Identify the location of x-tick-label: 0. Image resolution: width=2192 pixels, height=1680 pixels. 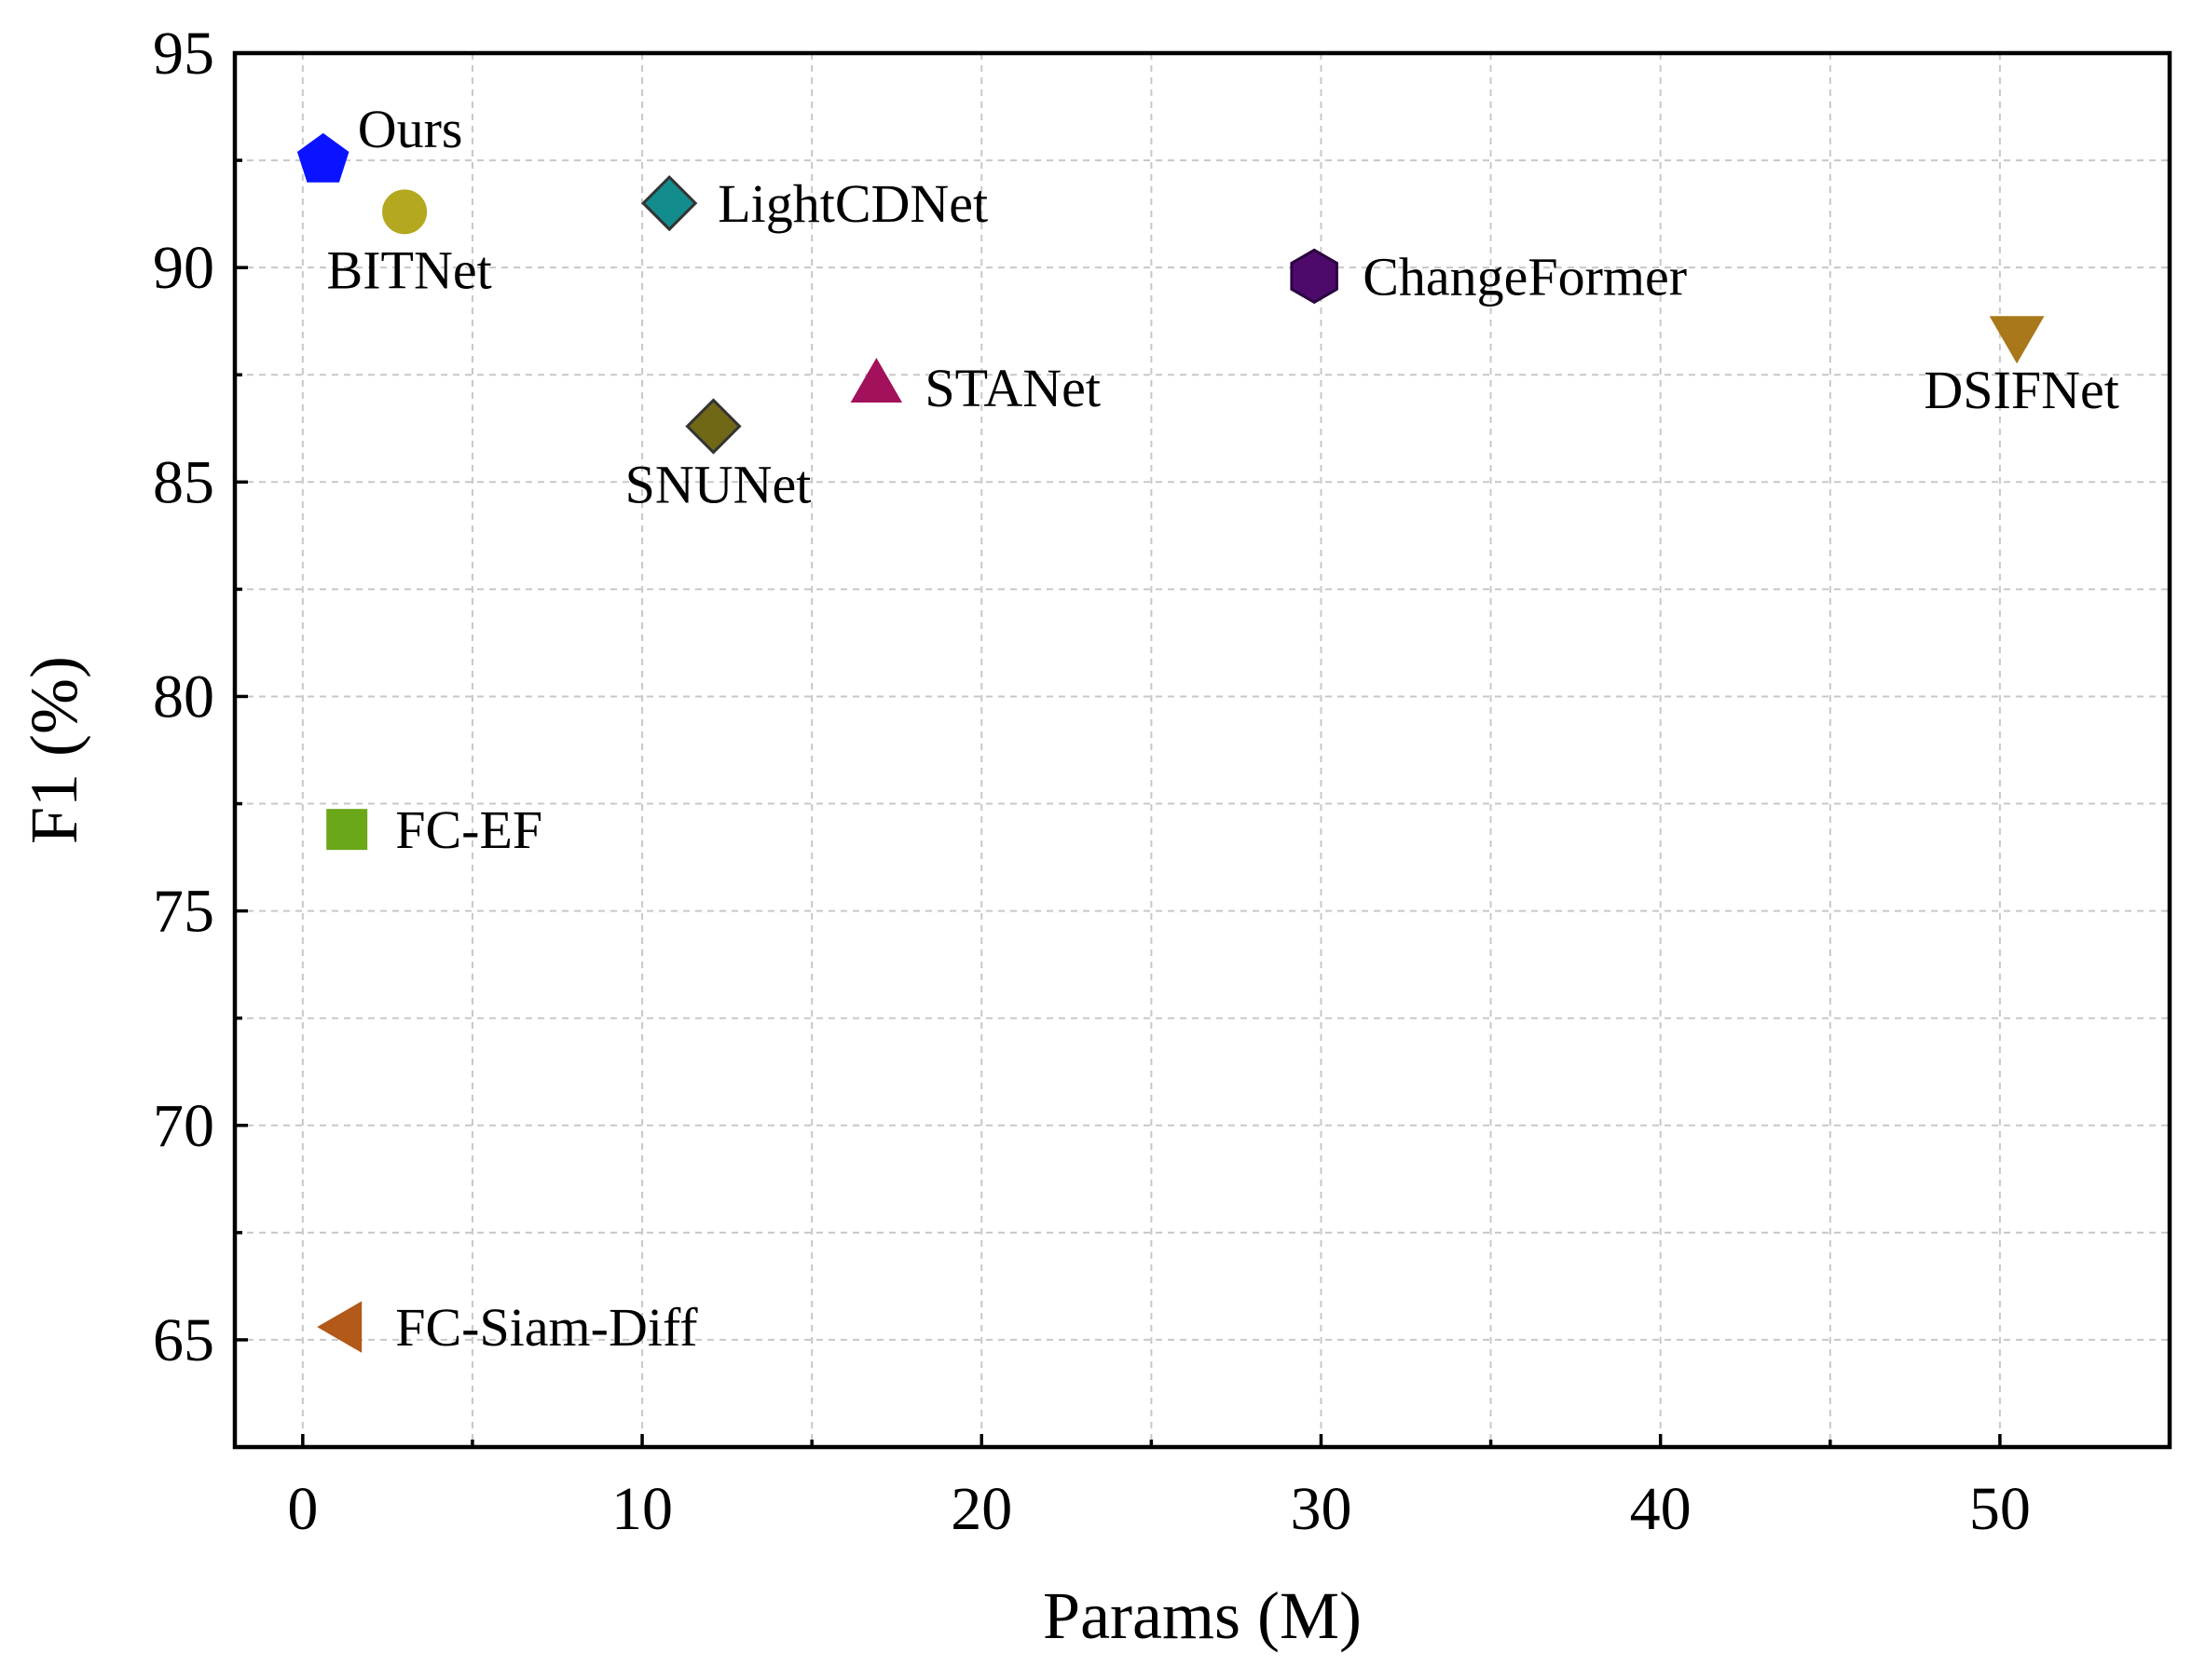
(302, 1509).